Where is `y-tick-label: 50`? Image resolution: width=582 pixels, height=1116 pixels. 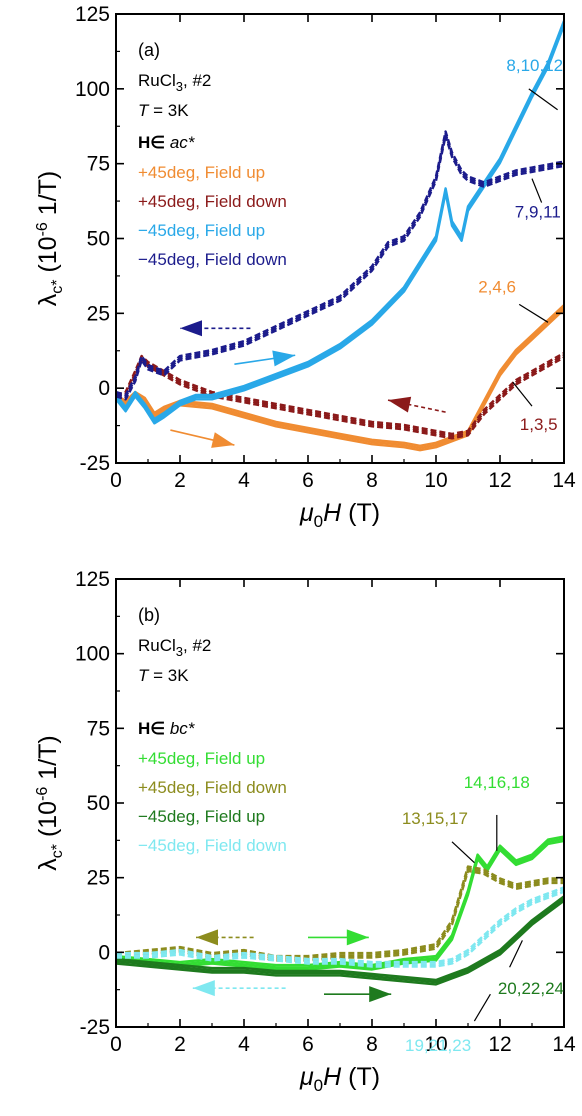
y-tick-label: 50 is located at coordinates (98, 803).